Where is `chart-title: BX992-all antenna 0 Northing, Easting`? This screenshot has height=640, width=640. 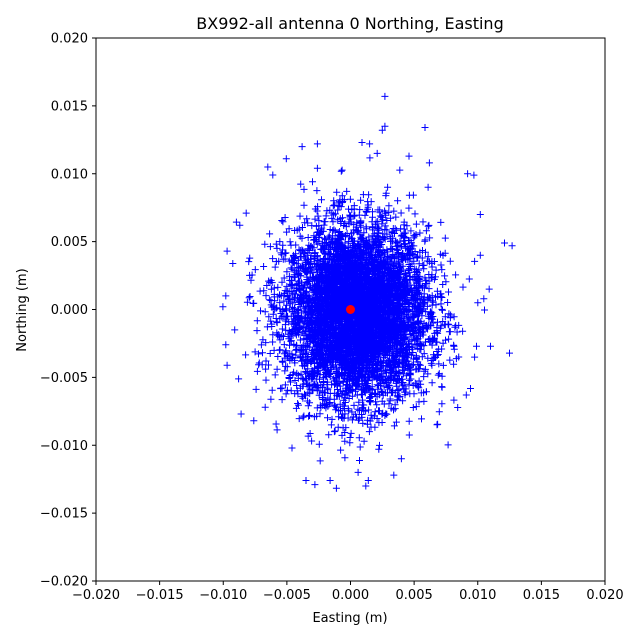 chart-title: BX992-all antenna 0 Northing, Easting is located at coordinates (349, 23).